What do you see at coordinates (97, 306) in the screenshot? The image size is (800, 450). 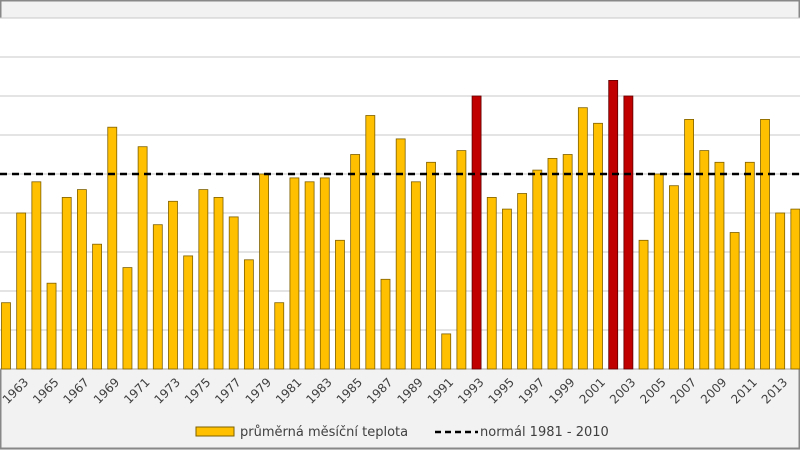 I see `bar-1968` at bounding box center [97, 306].